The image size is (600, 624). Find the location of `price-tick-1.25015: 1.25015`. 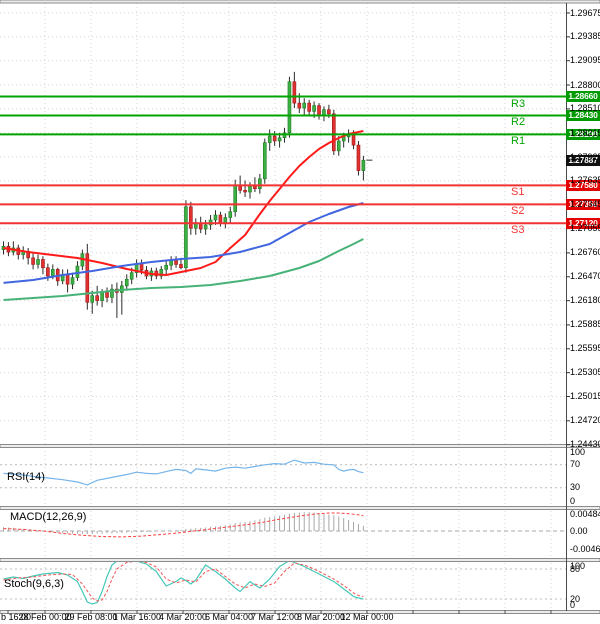

price-tick-1.25015: 1.25015 is located at coordinates (585, 396).